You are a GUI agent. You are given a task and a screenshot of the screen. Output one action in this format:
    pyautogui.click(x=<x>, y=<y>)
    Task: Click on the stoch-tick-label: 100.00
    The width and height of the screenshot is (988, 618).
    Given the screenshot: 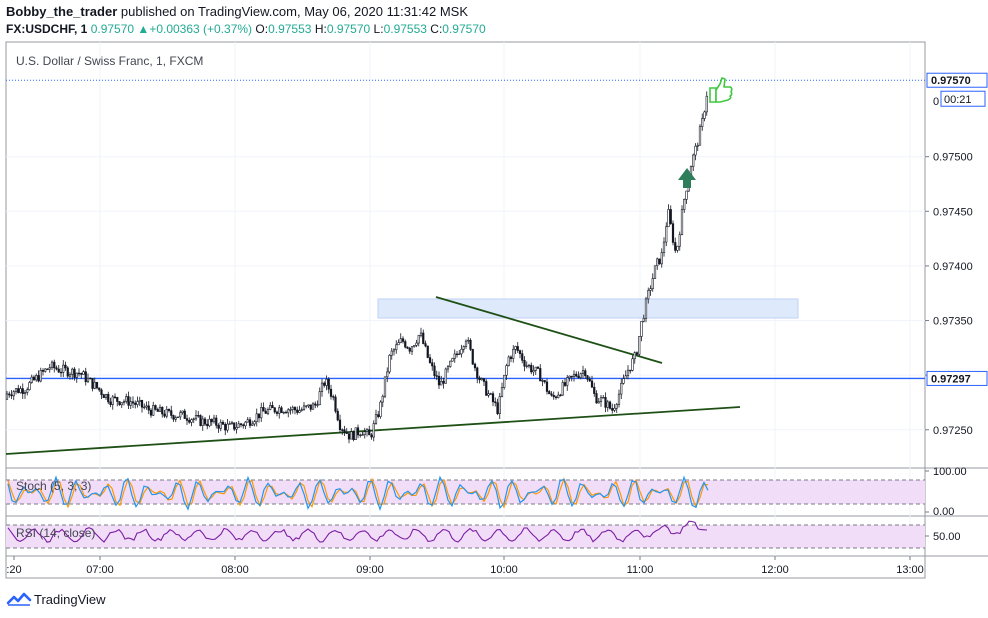 What is the action you would take?
    pyautogui.click(x=950, y=472)
    